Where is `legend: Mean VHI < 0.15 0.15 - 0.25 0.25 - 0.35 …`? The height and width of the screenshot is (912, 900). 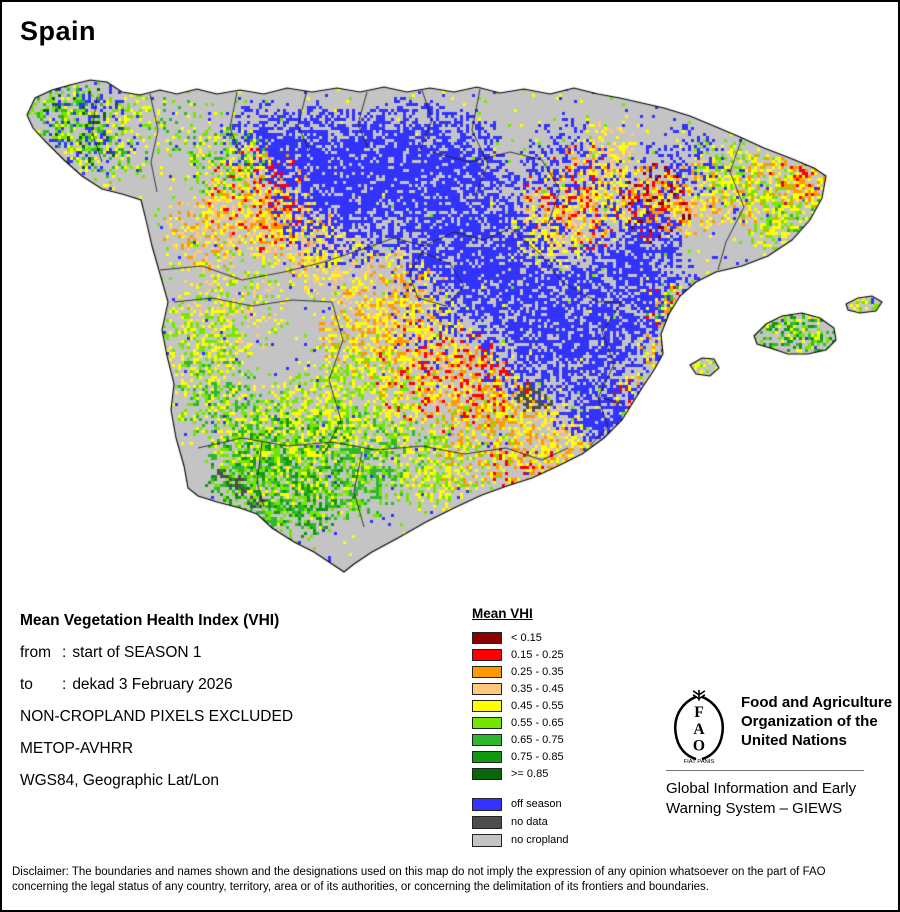 legend: Mean VHI < 0.15 0.15 - 0.25 0.25 - 0.35 … is located at coordinates (520, 727).